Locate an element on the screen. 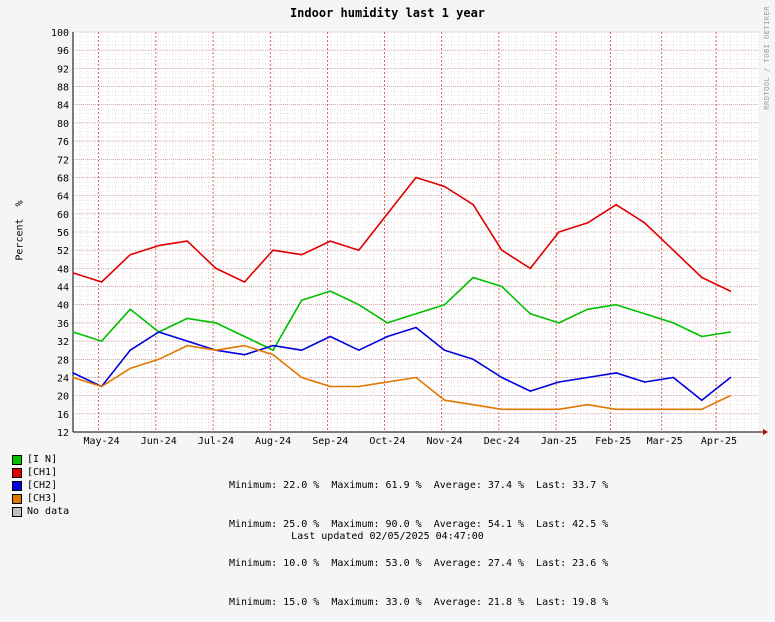 The height and width of the screenshot is (622, 775). legend-item-ch3: [CH3] is located at coordinates (40, 498).